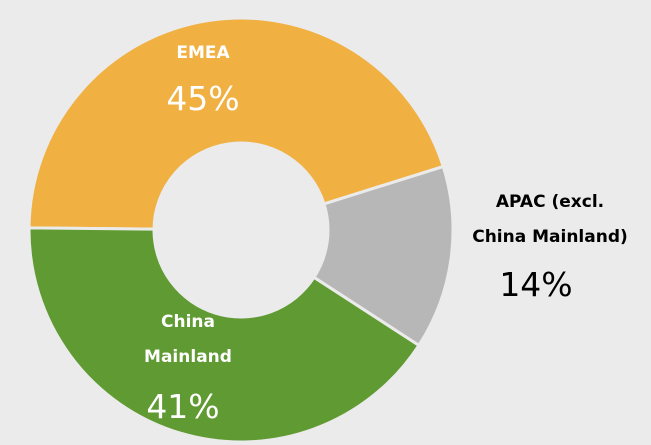 The width and height of the screenshot is (651, 445). Describe the element at coordinates (202, 98) in the screenshot. I see `segment-value-label: 45%` at that location.